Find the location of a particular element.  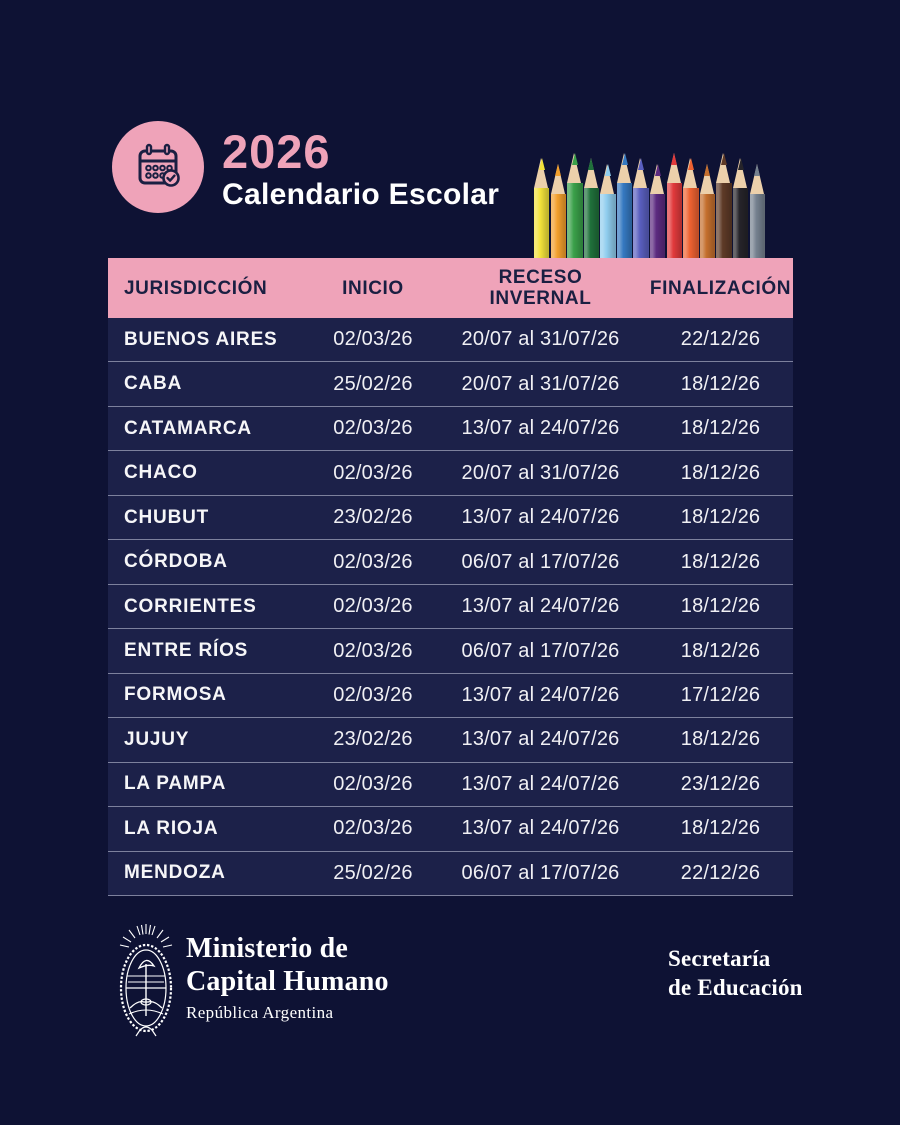

secretary-block: Secretaría de Educación is located at coordinates (735, 973).